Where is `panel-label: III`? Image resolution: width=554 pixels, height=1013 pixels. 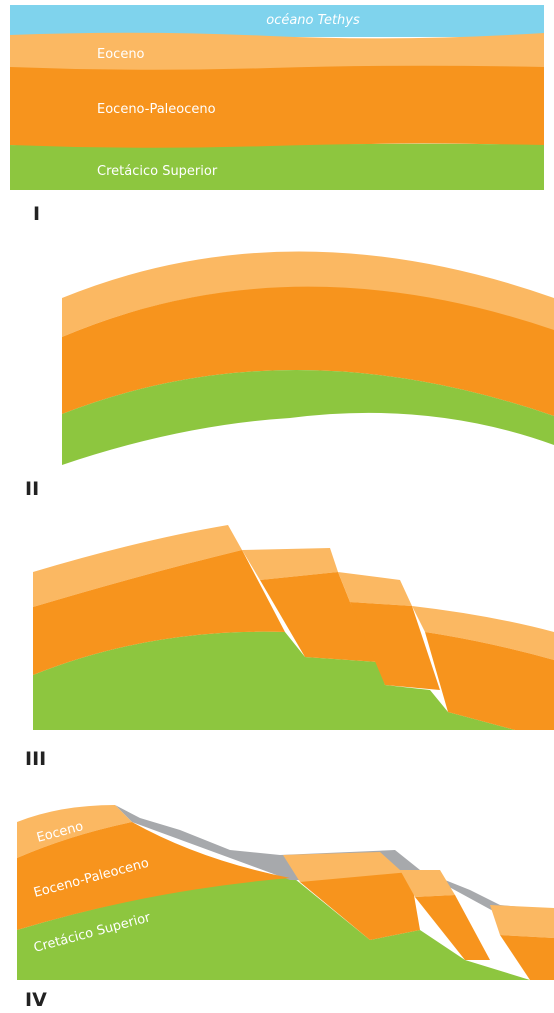
panel-label: III is located at coordinates (35, 759).